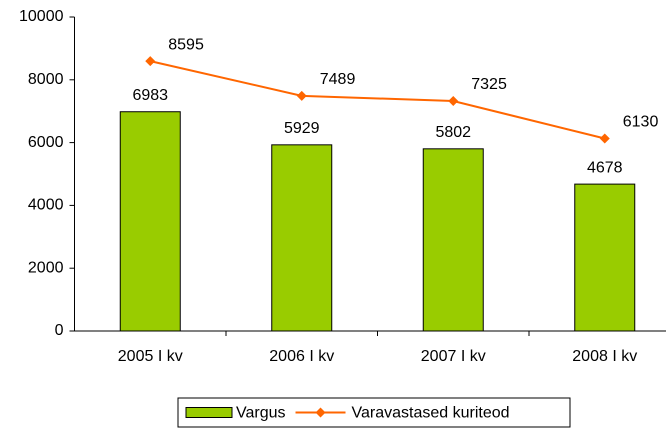 The width and height of the screenshot is (666, 434). I want to click on data-label: 6983, so click(150, 95).